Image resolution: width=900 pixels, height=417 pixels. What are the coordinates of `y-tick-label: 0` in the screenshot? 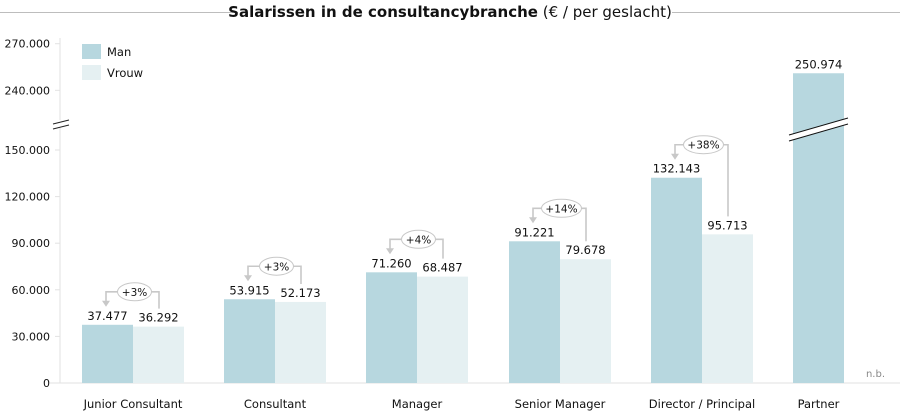 It's located at (46, 383).